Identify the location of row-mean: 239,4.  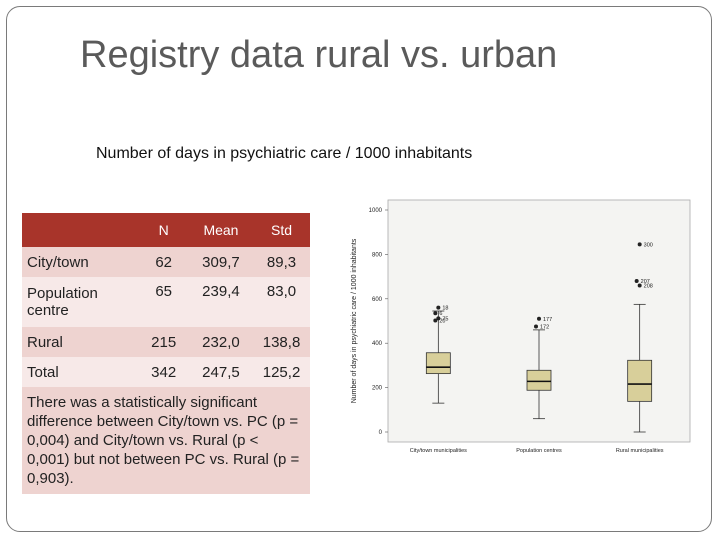
(221, 302).